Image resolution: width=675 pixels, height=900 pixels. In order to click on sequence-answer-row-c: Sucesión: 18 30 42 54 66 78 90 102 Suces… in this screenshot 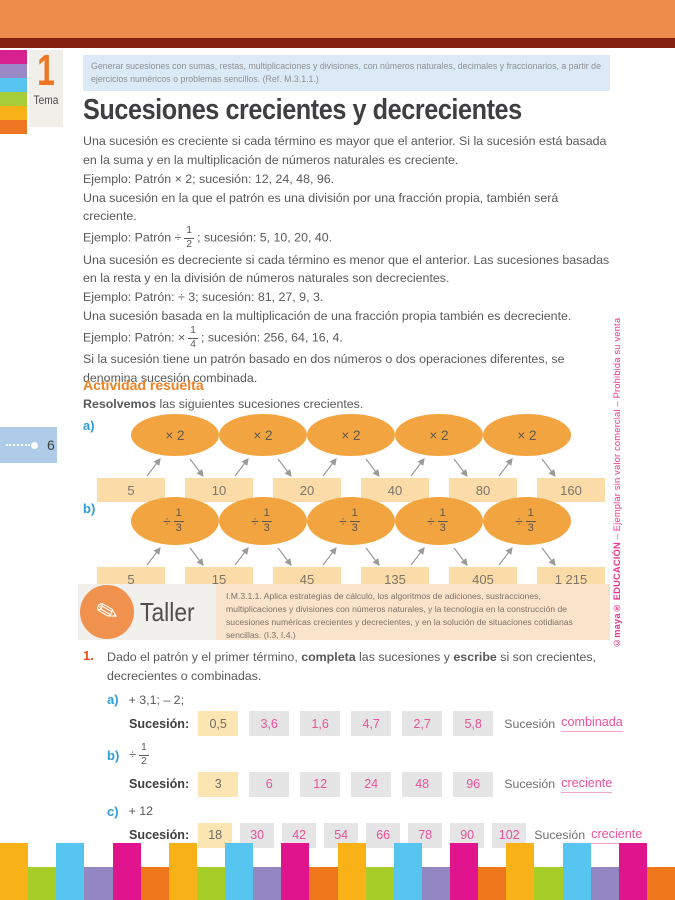, I will do `click(386, 835)`.